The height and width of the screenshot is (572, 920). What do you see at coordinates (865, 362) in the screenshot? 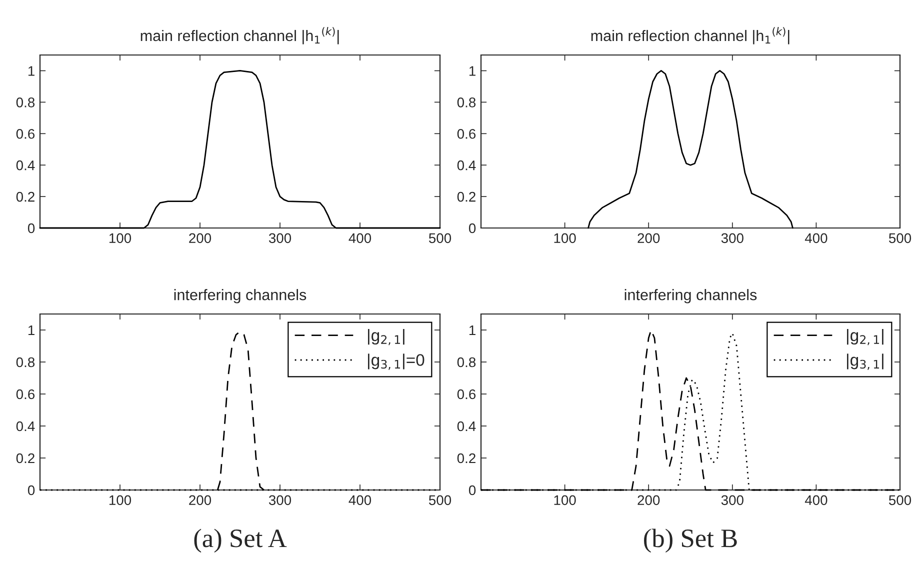
I see `legend-label: |g$_{3,1}$|` at bounding box center [865, 362].